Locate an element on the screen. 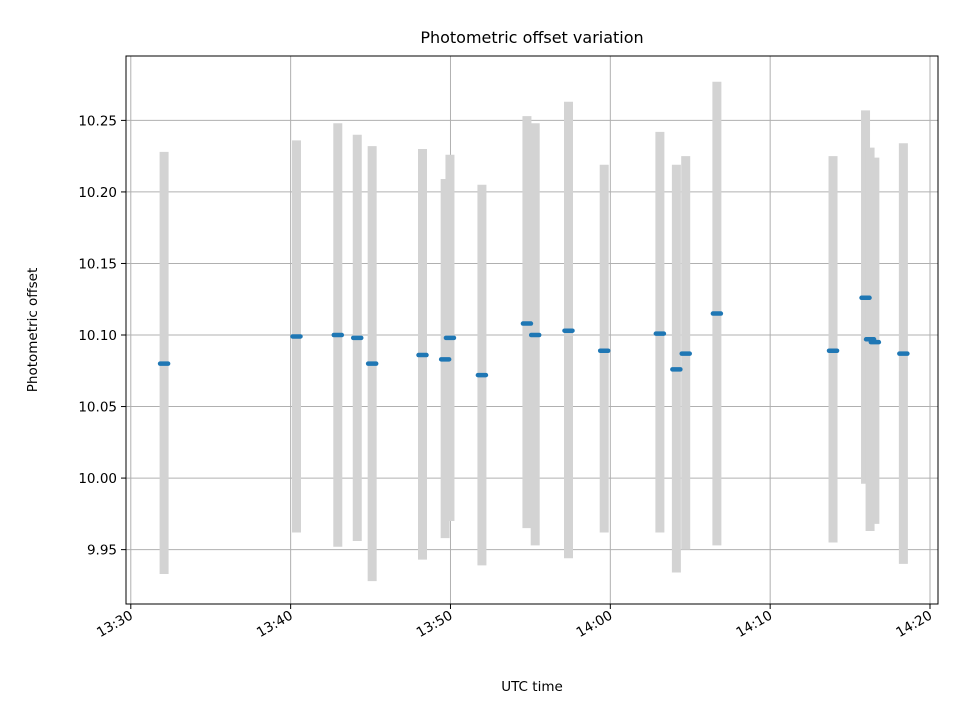 Image resolution: width=960 pixels, height=720 pixels. y-tick-label: 10.05 is located at coordinates (97, 408).